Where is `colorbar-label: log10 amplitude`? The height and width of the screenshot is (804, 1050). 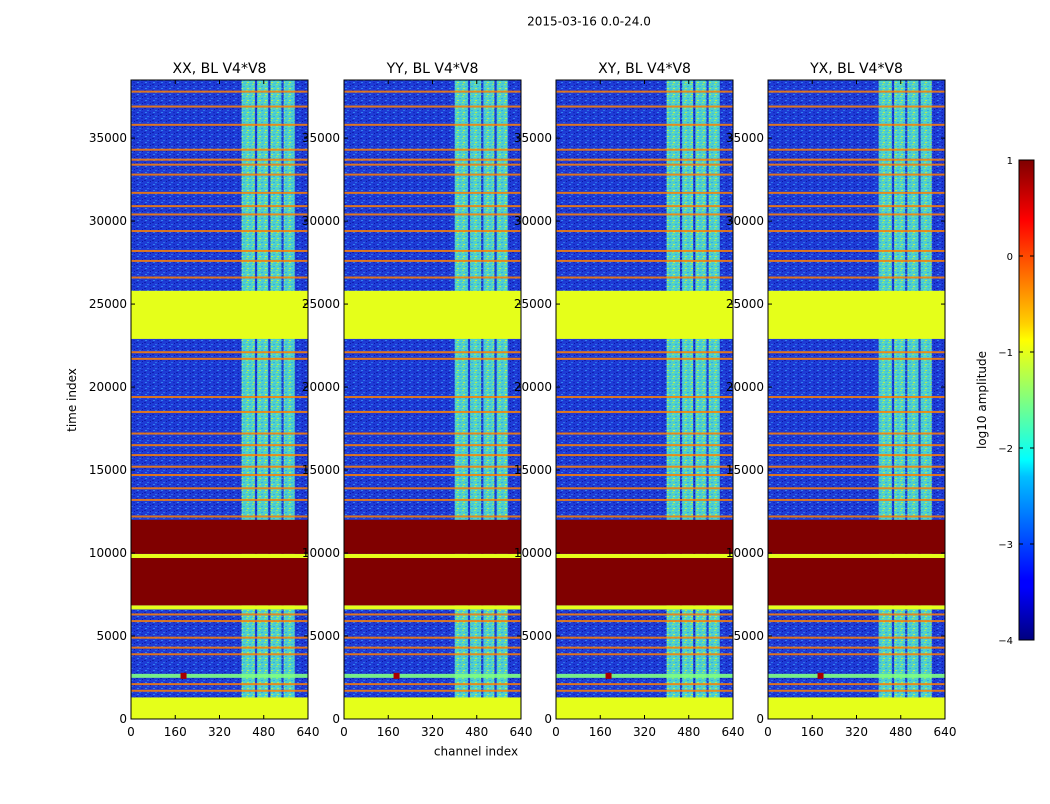
colorbar-label: log10 amplitude is located at coordinates (982, 400).